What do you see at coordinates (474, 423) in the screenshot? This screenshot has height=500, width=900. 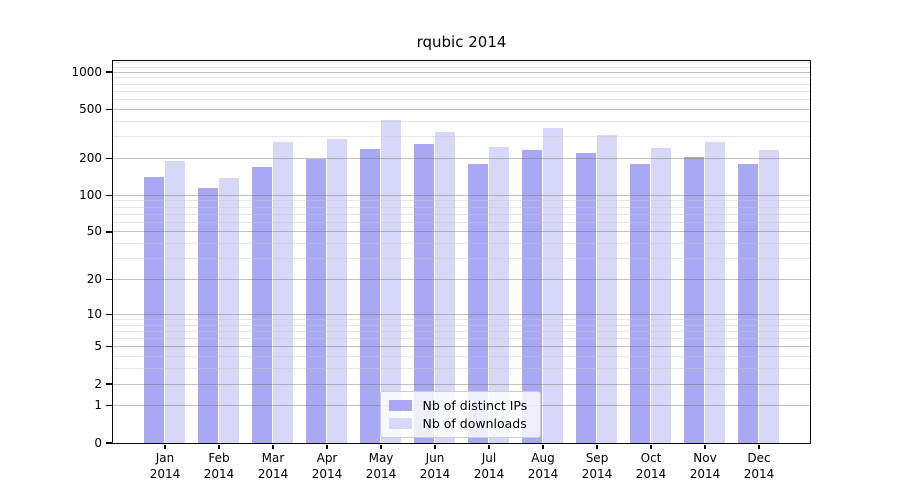 I see `legend-label-downloads: Nb of downloads` at bounding box center [474, 423].